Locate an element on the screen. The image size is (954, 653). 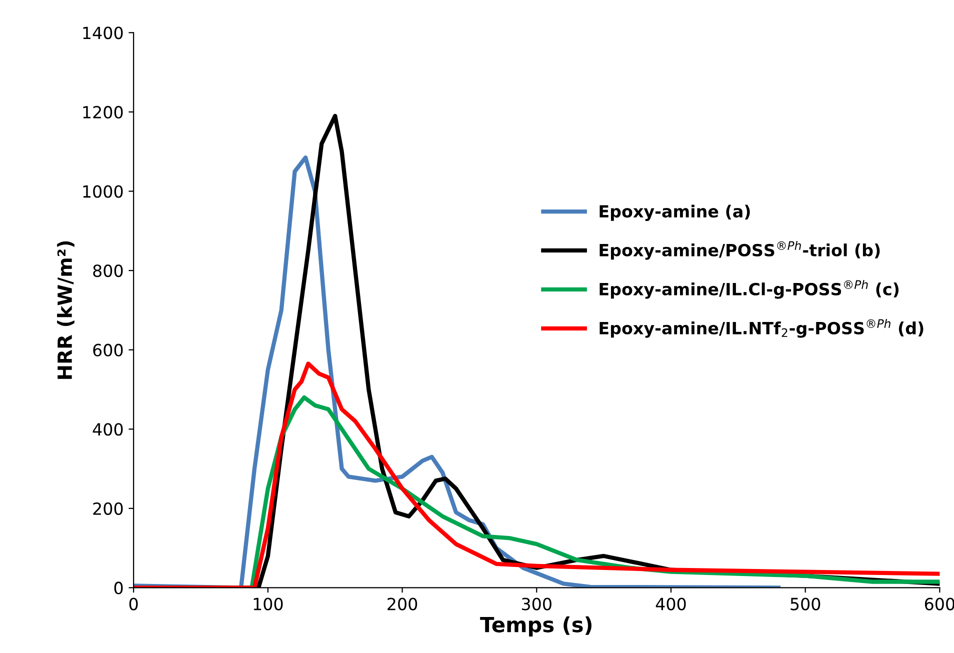
x-tick-label: 300 is located at coordinates (537, 604).